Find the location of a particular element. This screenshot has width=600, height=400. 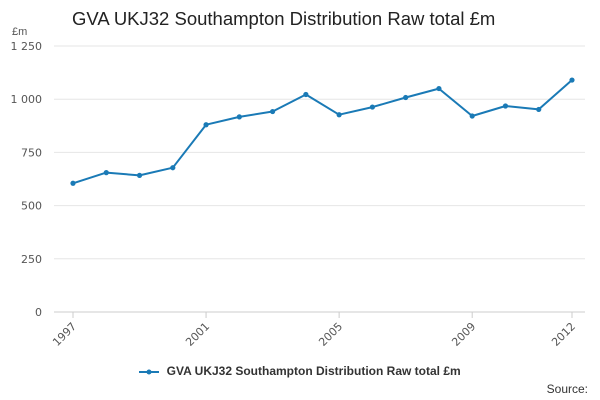

y-tick-label: 1 000 is located at coordinates (27, 99).